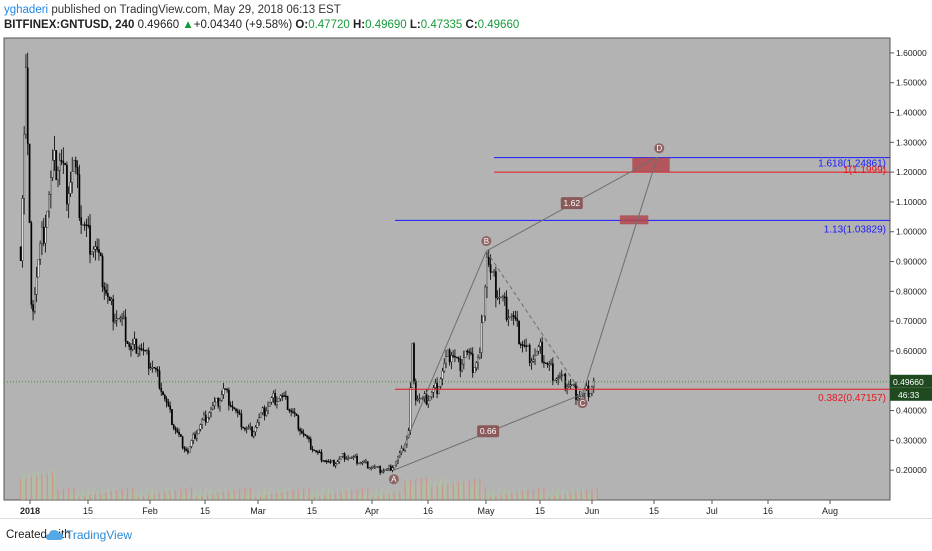  Describe the element at coordinates (911, 262) in the screenshot. I see `y-tick-label: 0.90000` at that location.